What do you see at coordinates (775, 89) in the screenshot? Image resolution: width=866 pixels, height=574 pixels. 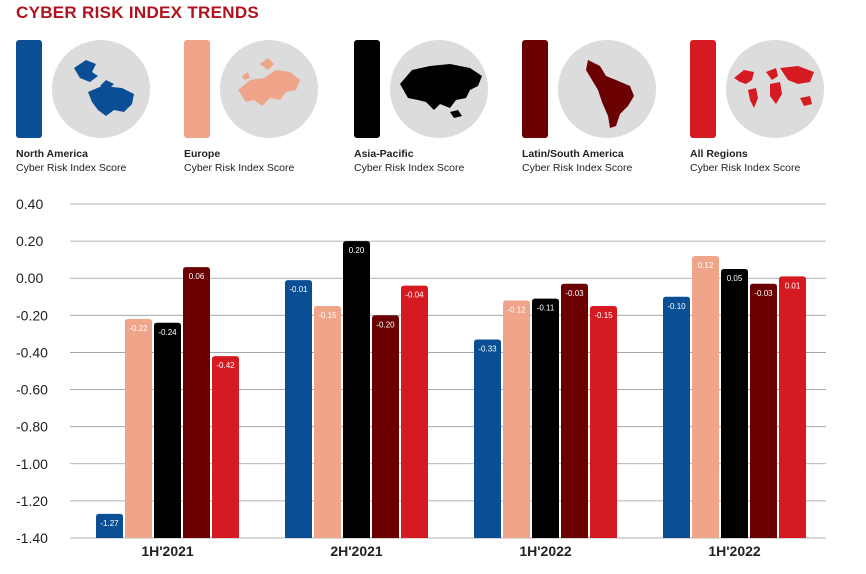 I see `world-map-icon` at bounding box center [775, 89].